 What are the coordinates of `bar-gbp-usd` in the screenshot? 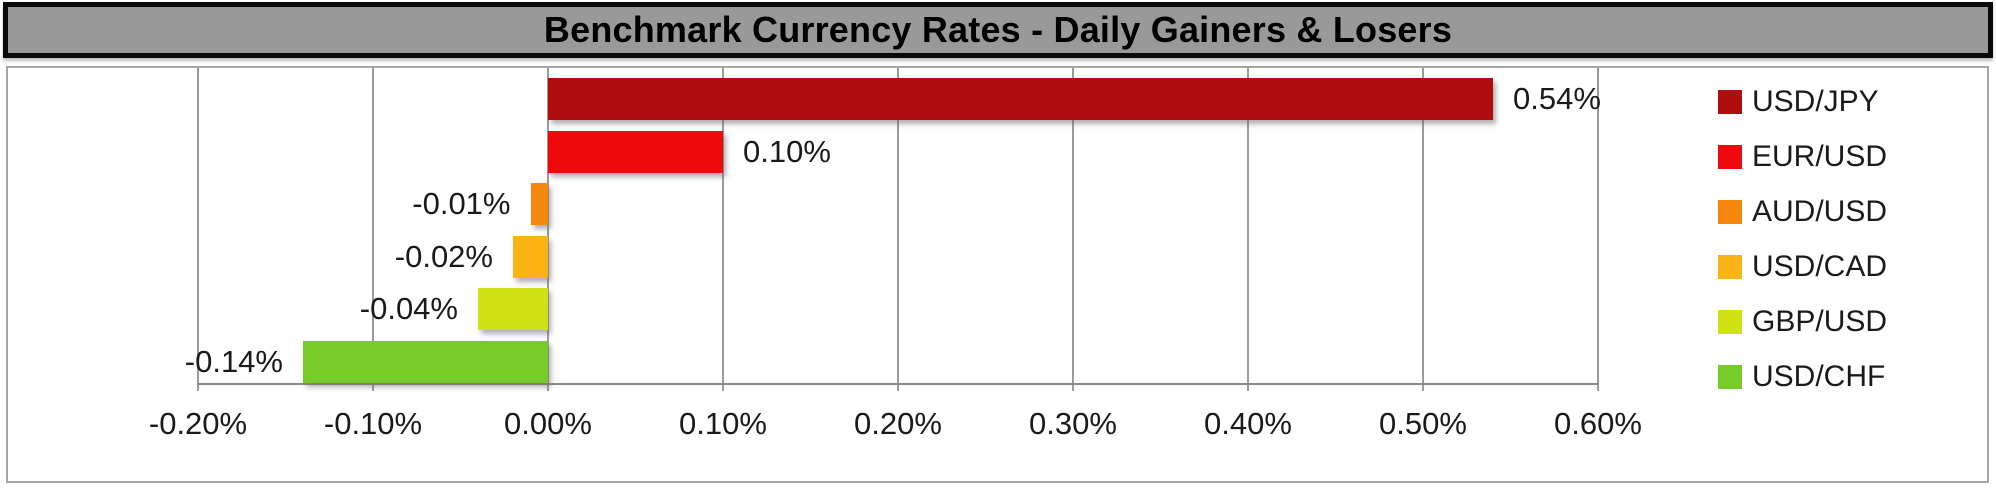 It's located at (513, 309).